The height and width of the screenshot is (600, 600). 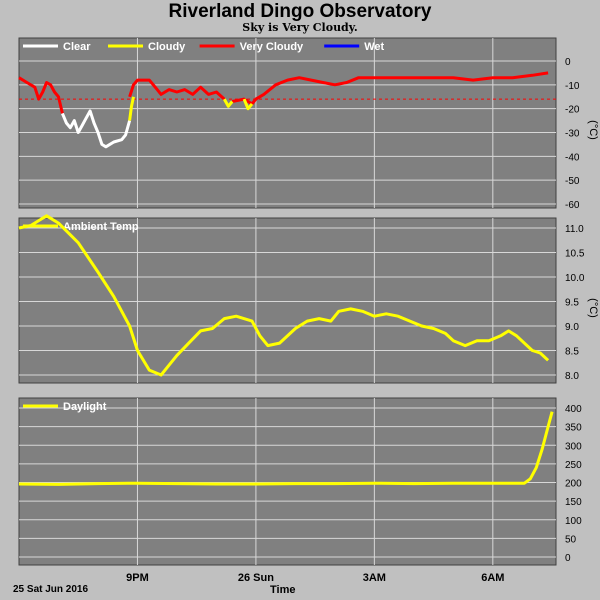 I want to click on y-tick-label: 10.0, so click(x=575, y=278).